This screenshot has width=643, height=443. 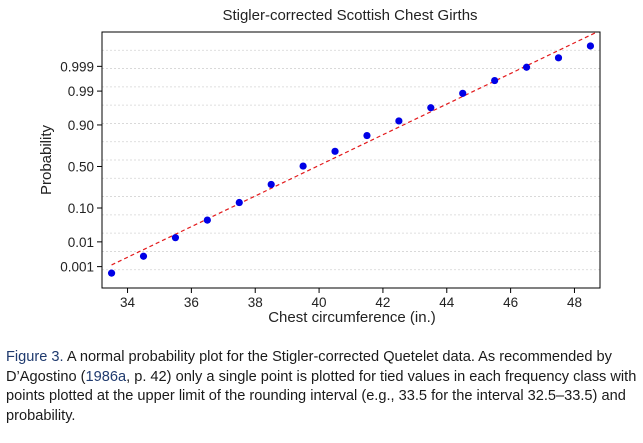 What do you see at coordinates (352, 317) in the screenshot?
I see `x-axis-label: Chest circumference (in.)` at bounding box center [352, 317].